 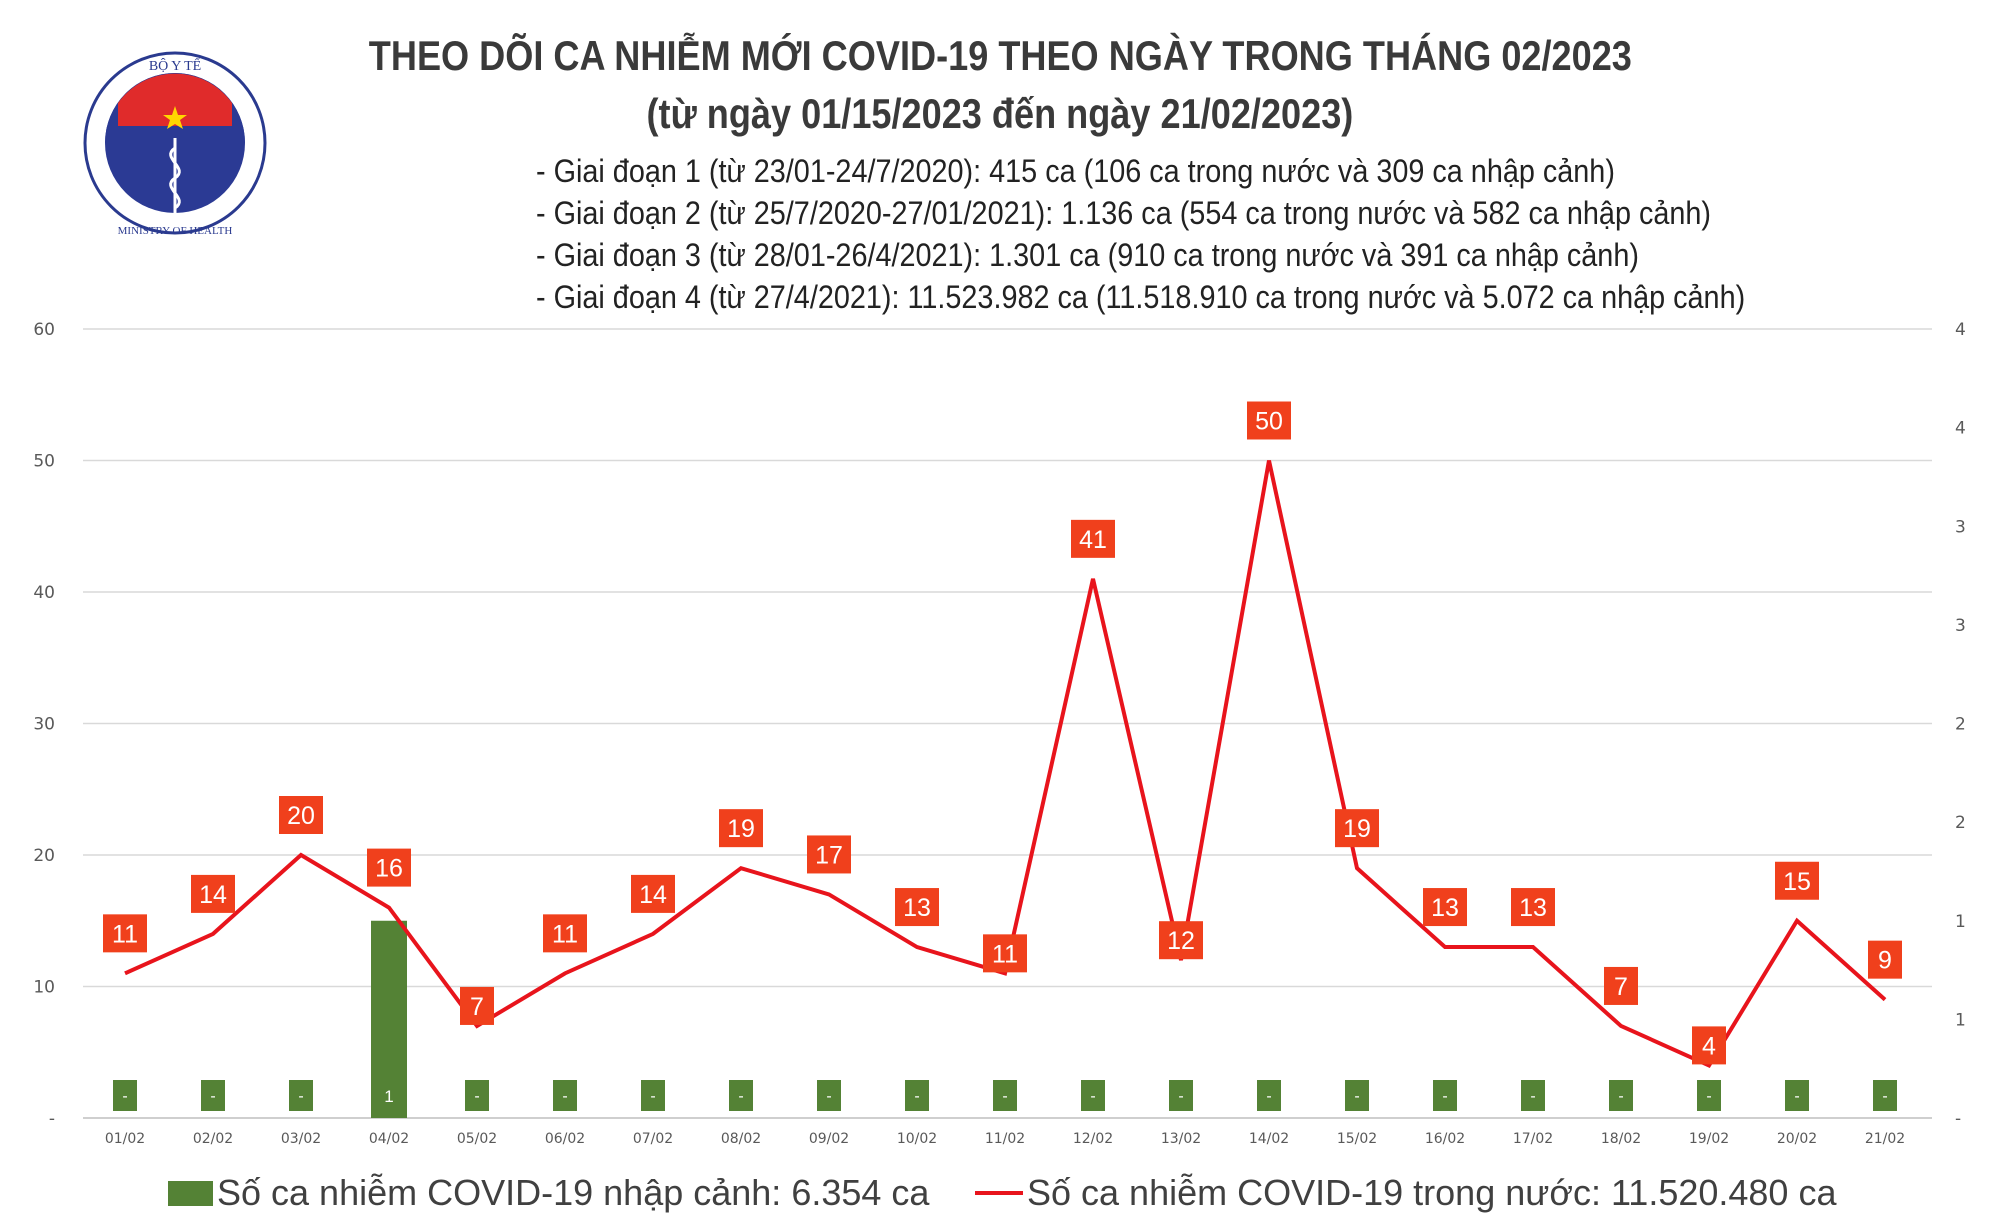 What do you see at coordinates (44, 988) in the screenshot?
I see `y-left-tick-label: 10` at bounding box center [44, 988].